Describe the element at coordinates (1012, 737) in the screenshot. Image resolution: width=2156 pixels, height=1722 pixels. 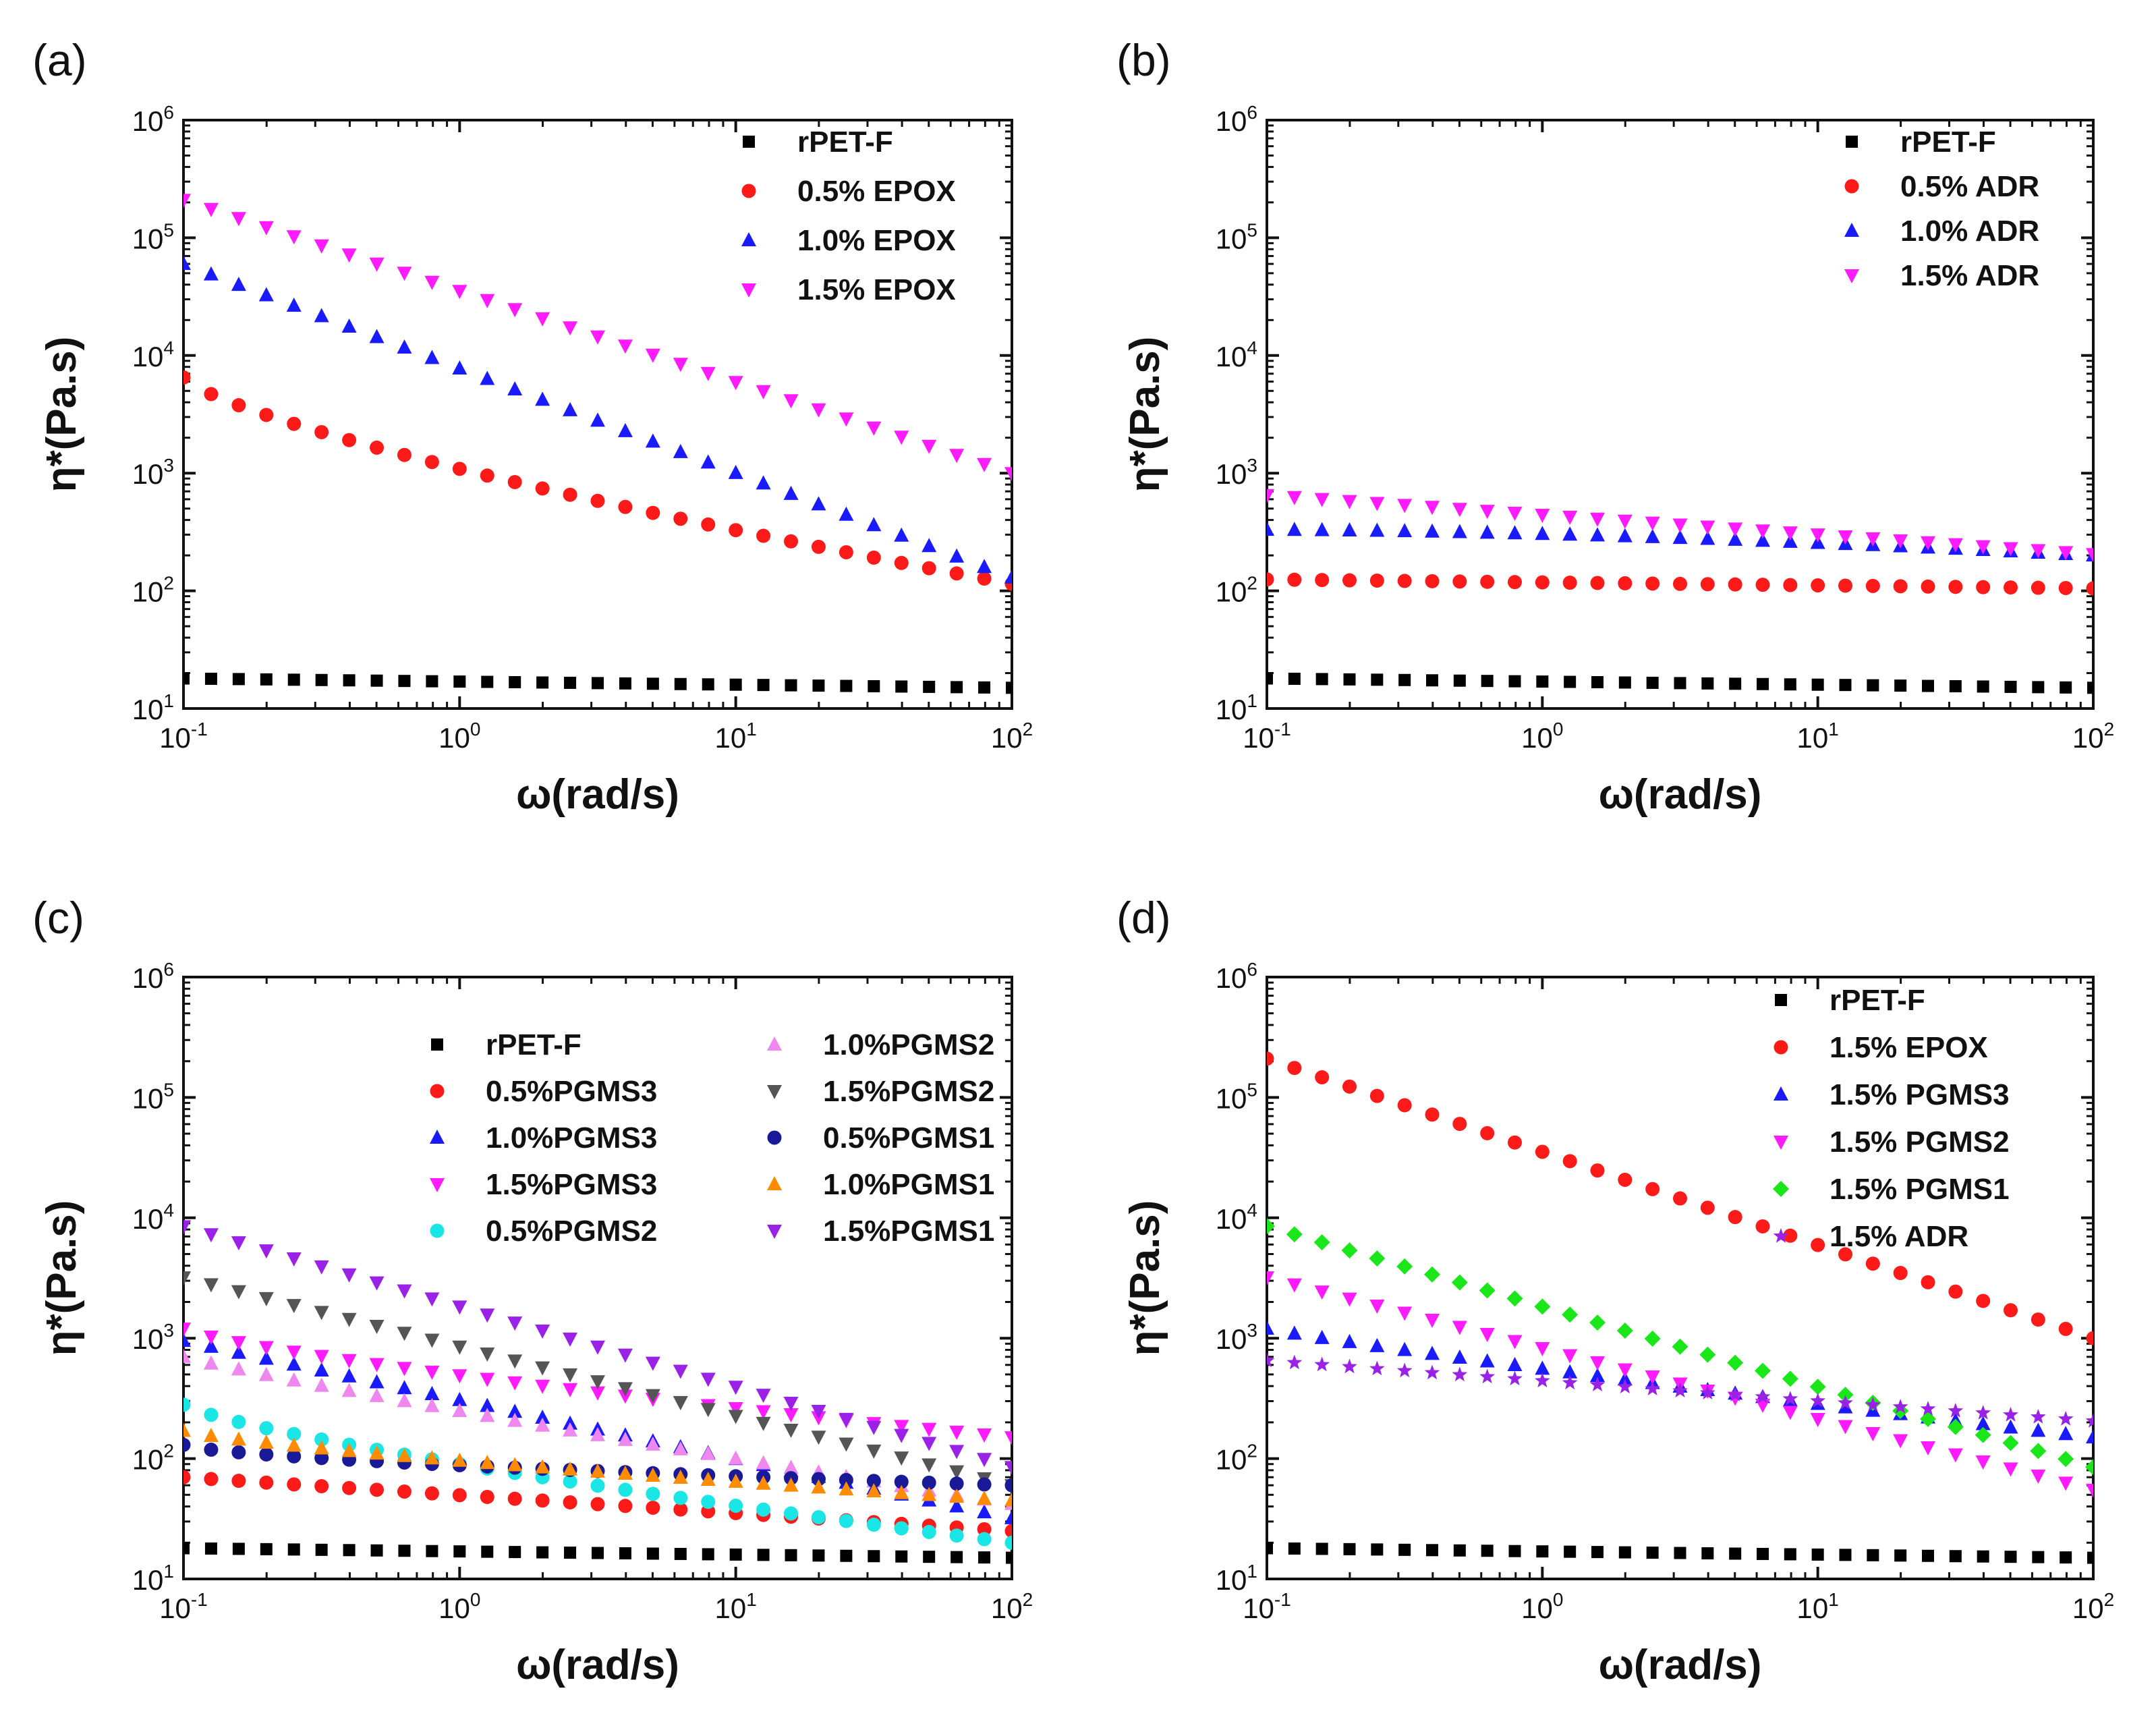
I see `x-tick-label: 102` at that location.